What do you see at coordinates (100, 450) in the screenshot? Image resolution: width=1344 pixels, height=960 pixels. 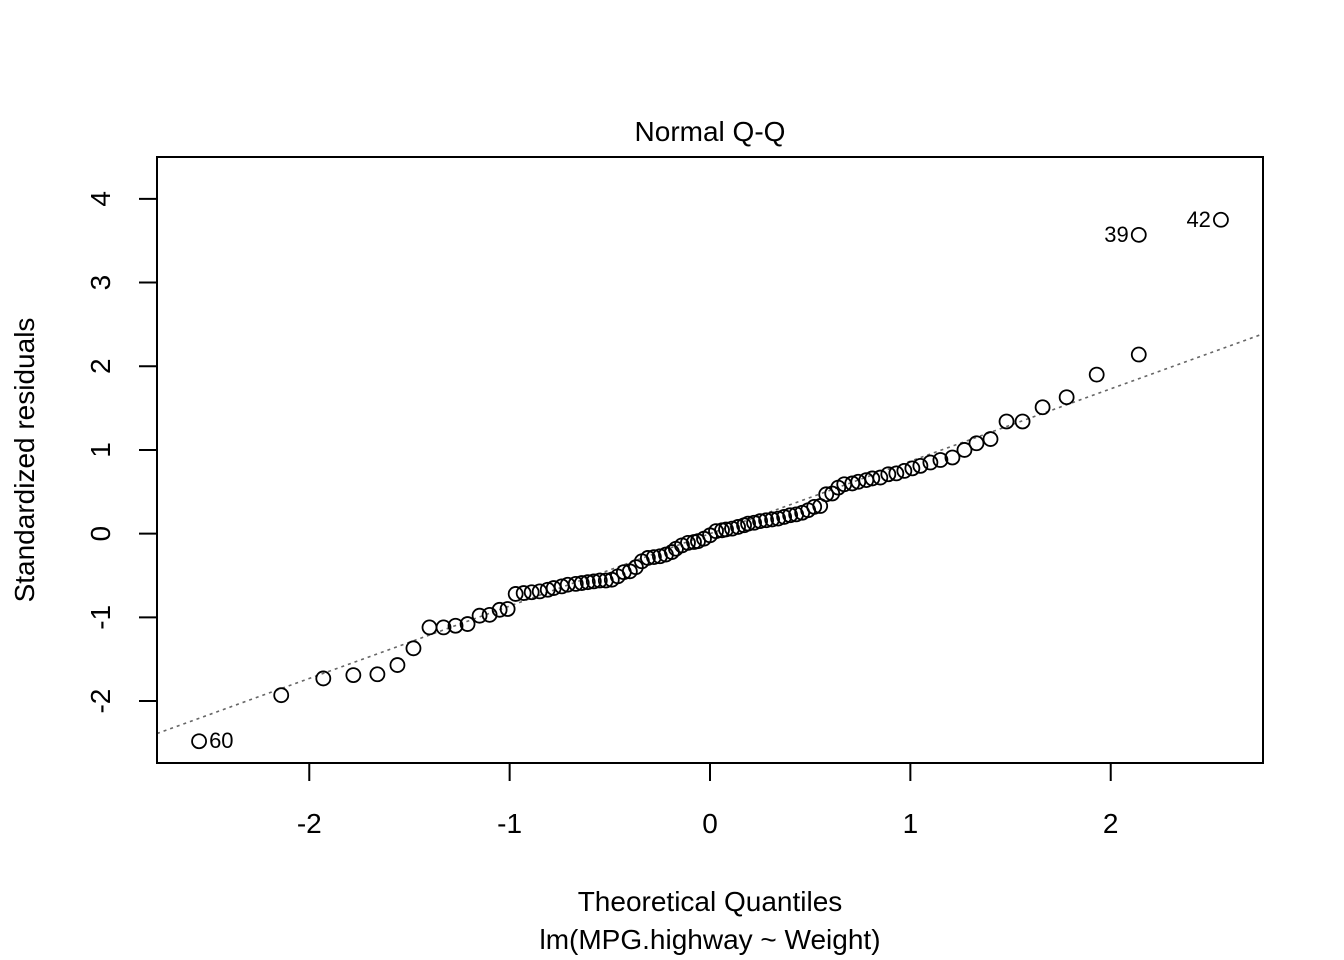 I see `y-tick-label: 1` at bounding box center [100, 450].